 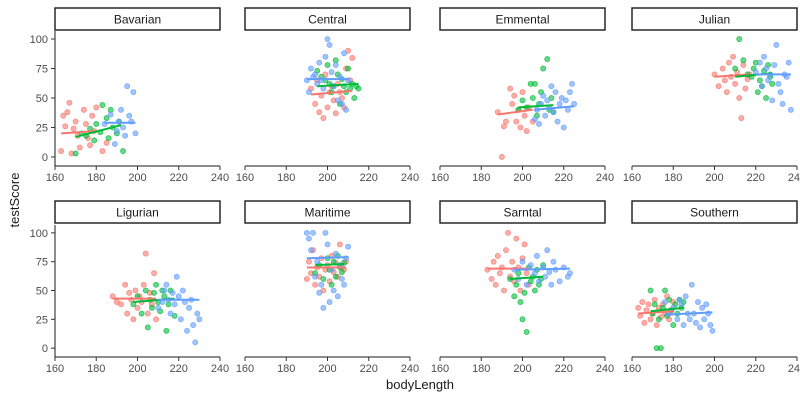 I want to click on panel-emmental: Emmental 160 180 200 220 240, so click(x=522, y=95).